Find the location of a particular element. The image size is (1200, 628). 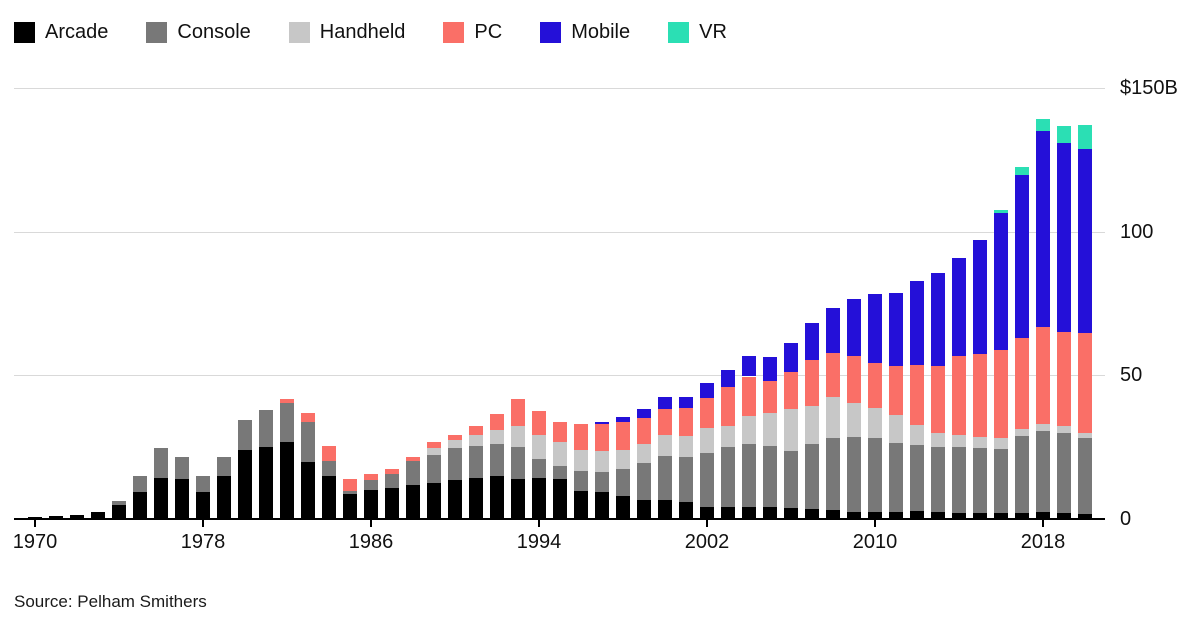

x-axis-tick-1986 is located at coordinates (371, 523).